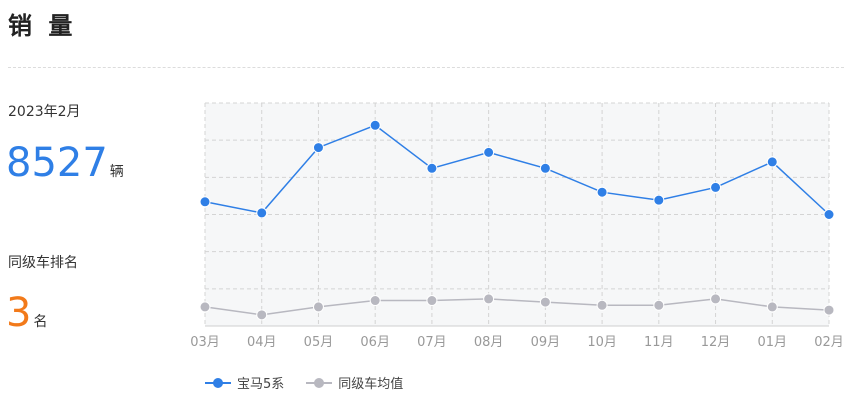  What do you see at coordinates (489, 342) in the screenshot?
I see `x-tick-label: 08月` at bounding box center [489, 342].